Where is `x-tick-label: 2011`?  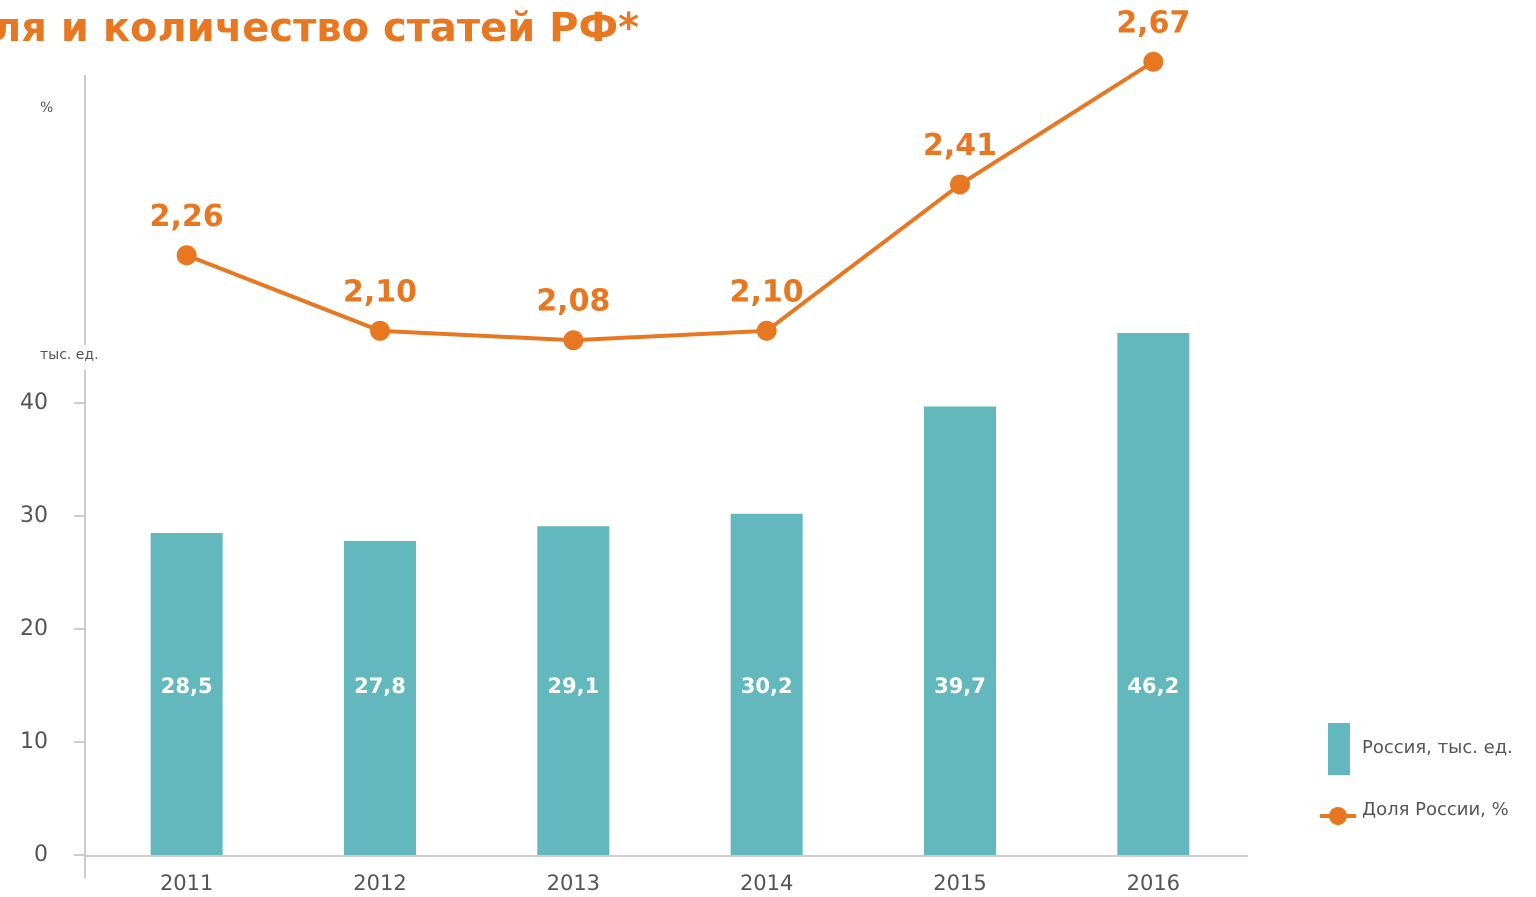 x-tick-label: 2011 is located at coordinates (186, 883).